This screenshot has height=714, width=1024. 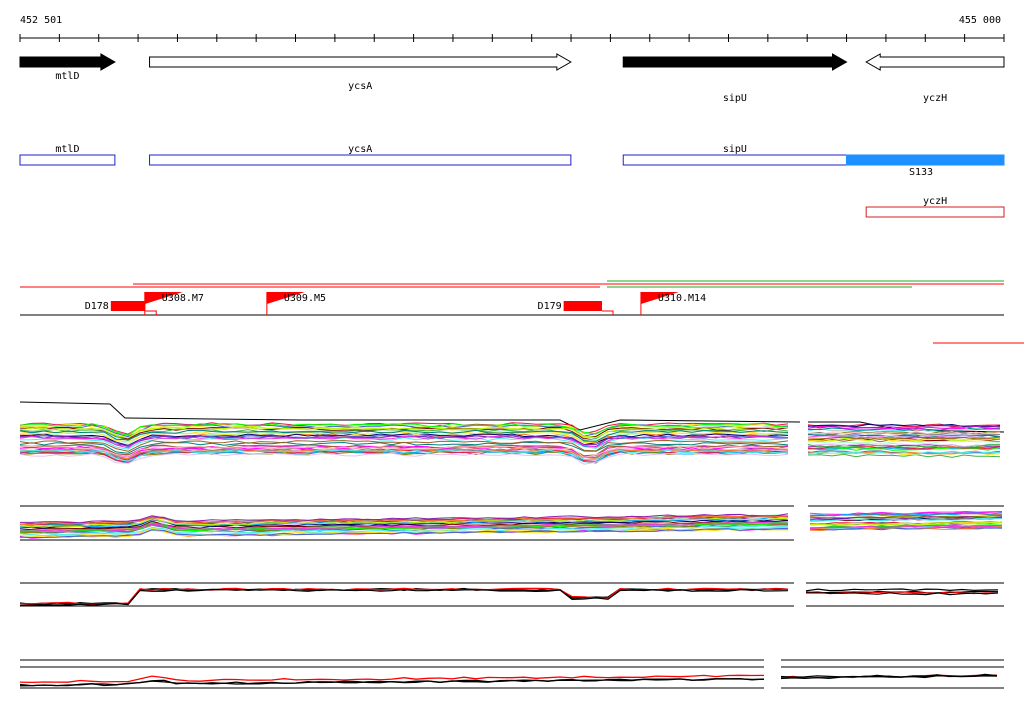 What do you see at coordinates (921, 172) in the screenshot?
I see `transcript-label: S133` at bounding box center [921, 172].